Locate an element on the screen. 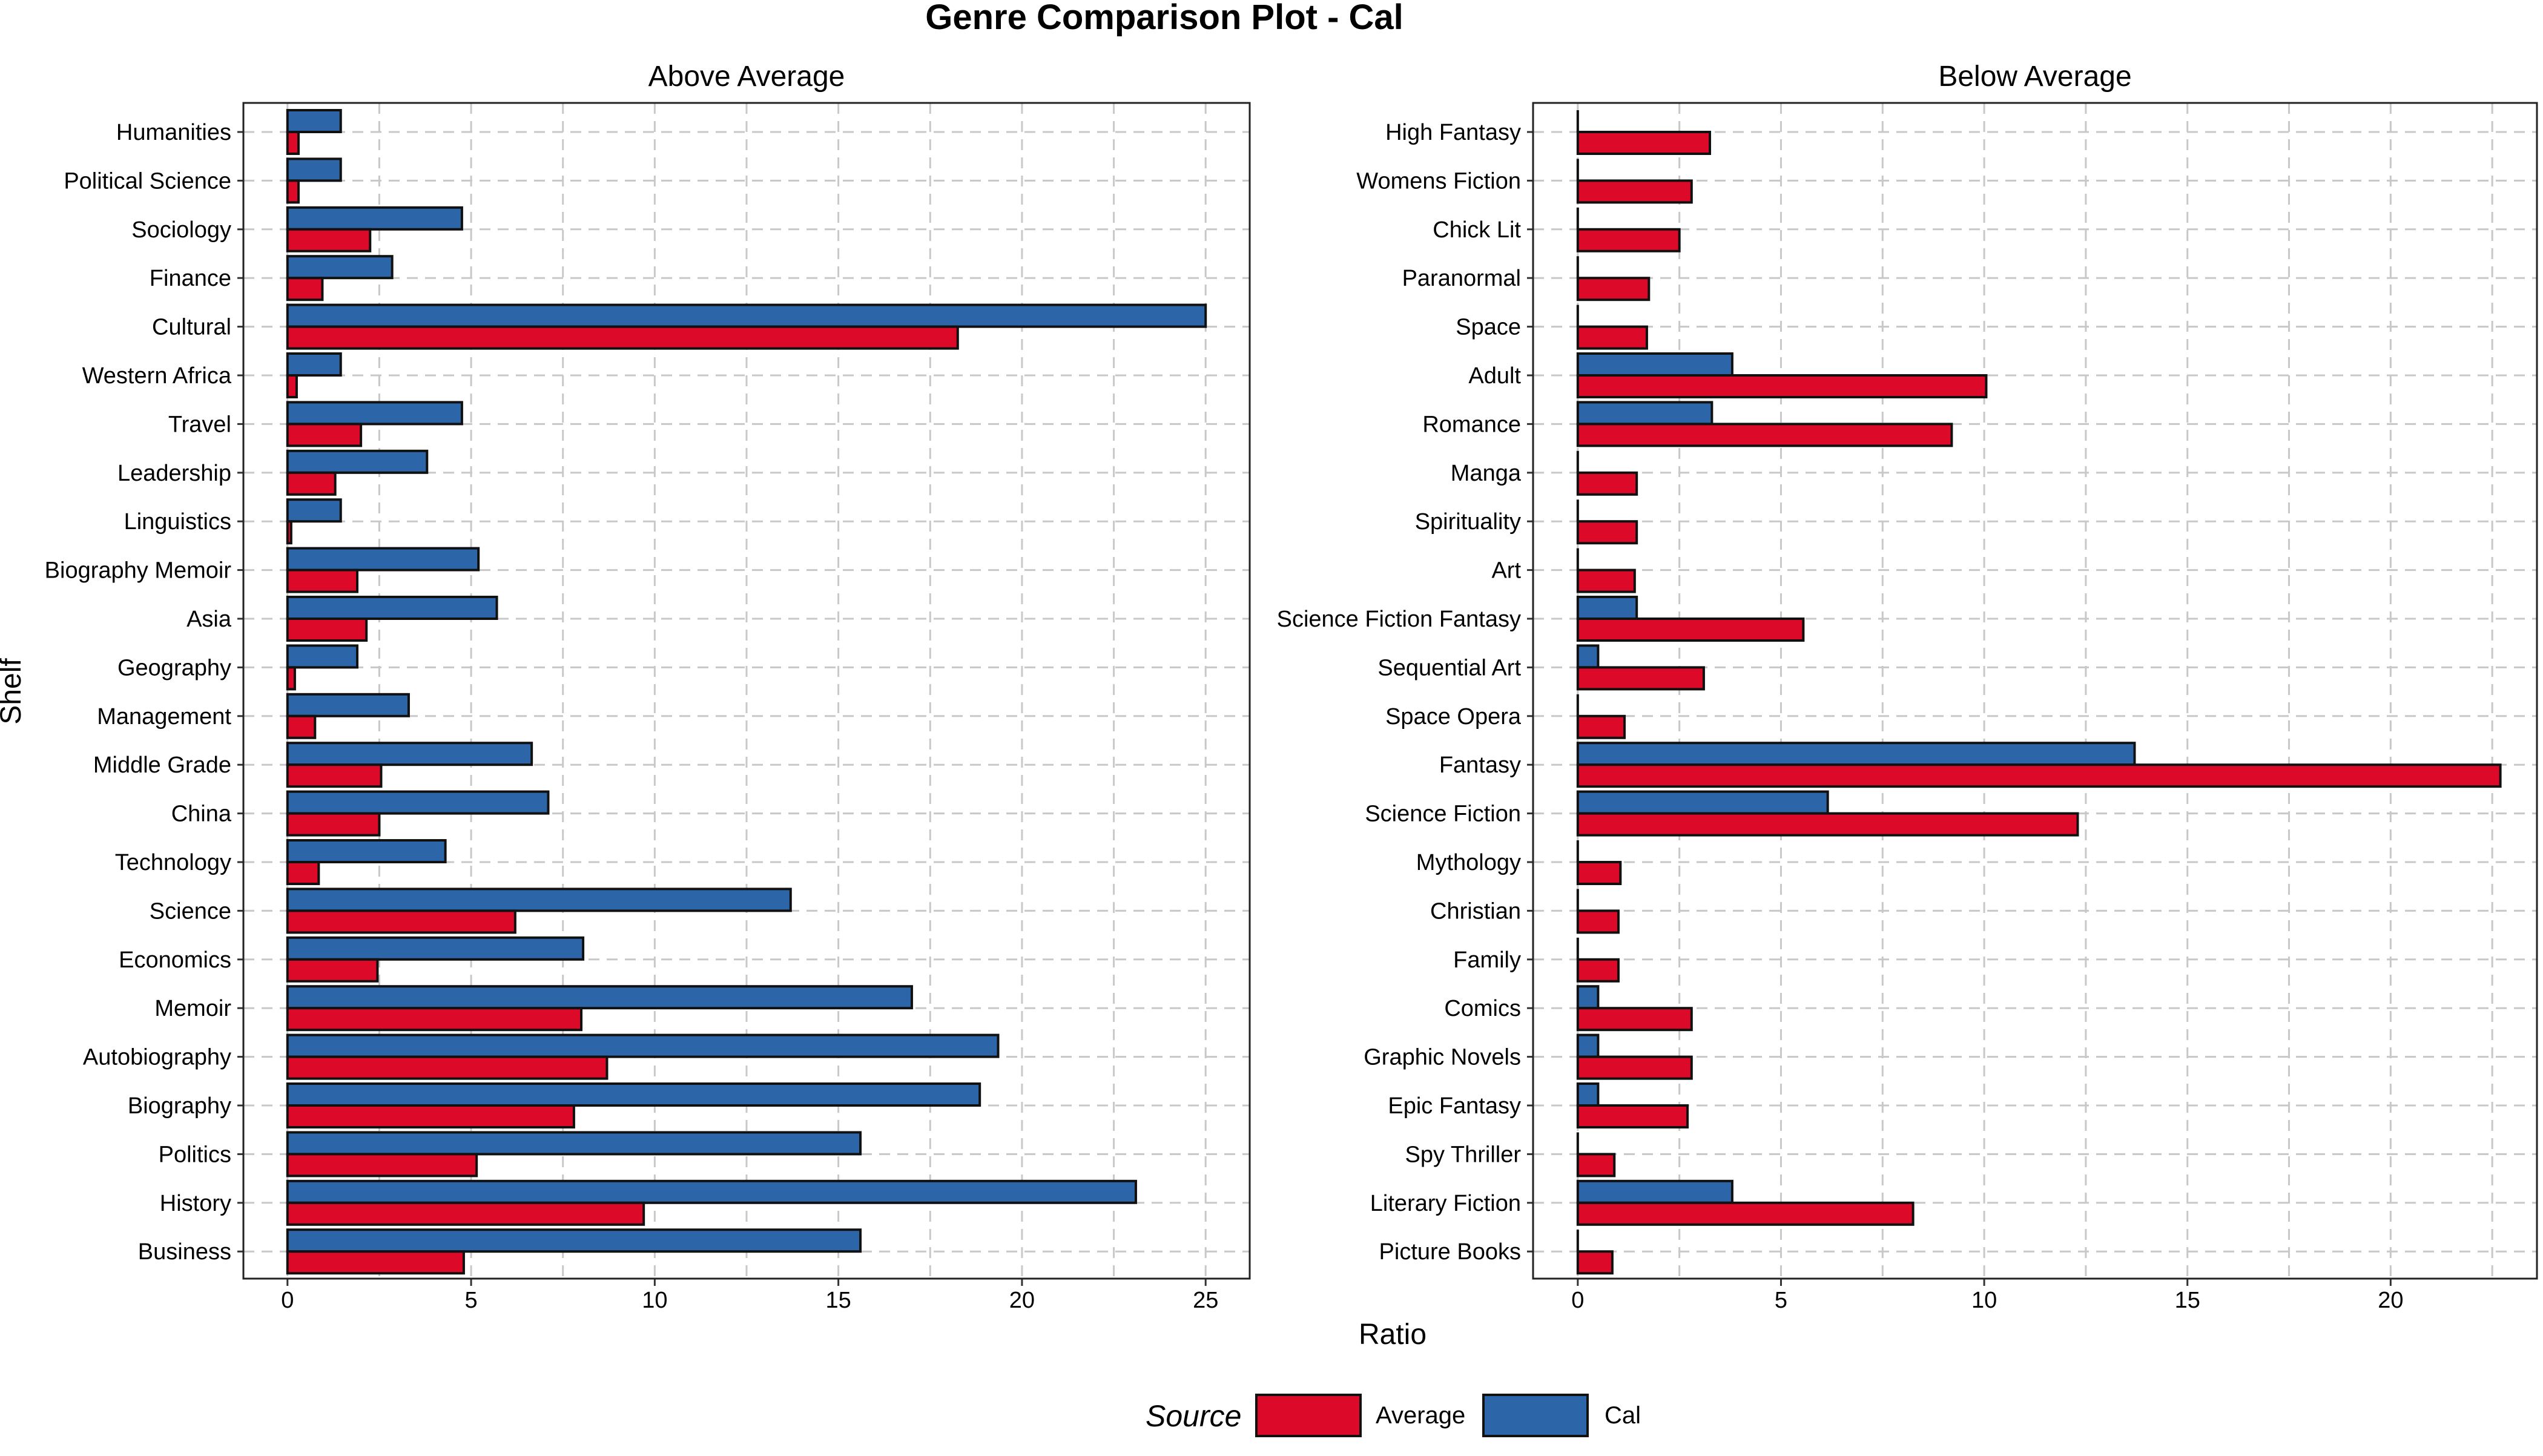 Image resolution: width=2543 pixels, height=1456 pixels. bar-cal-fantasy is located at coordinates (1856, 754).